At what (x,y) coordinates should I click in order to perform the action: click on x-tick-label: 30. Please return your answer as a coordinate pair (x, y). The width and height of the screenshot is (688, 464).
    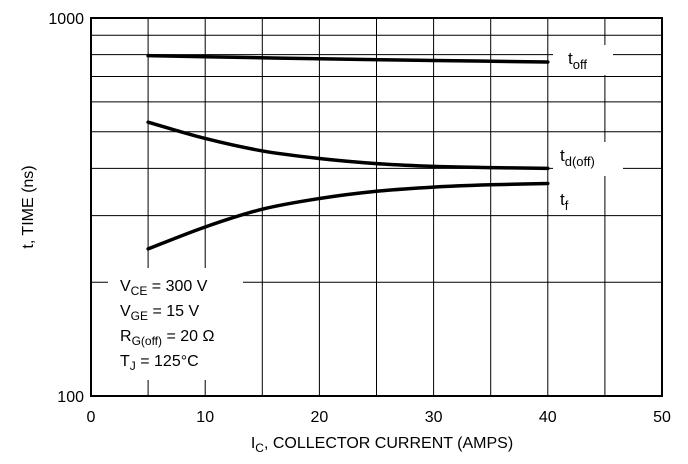
    Looking at the image, I should click on (434, 417).